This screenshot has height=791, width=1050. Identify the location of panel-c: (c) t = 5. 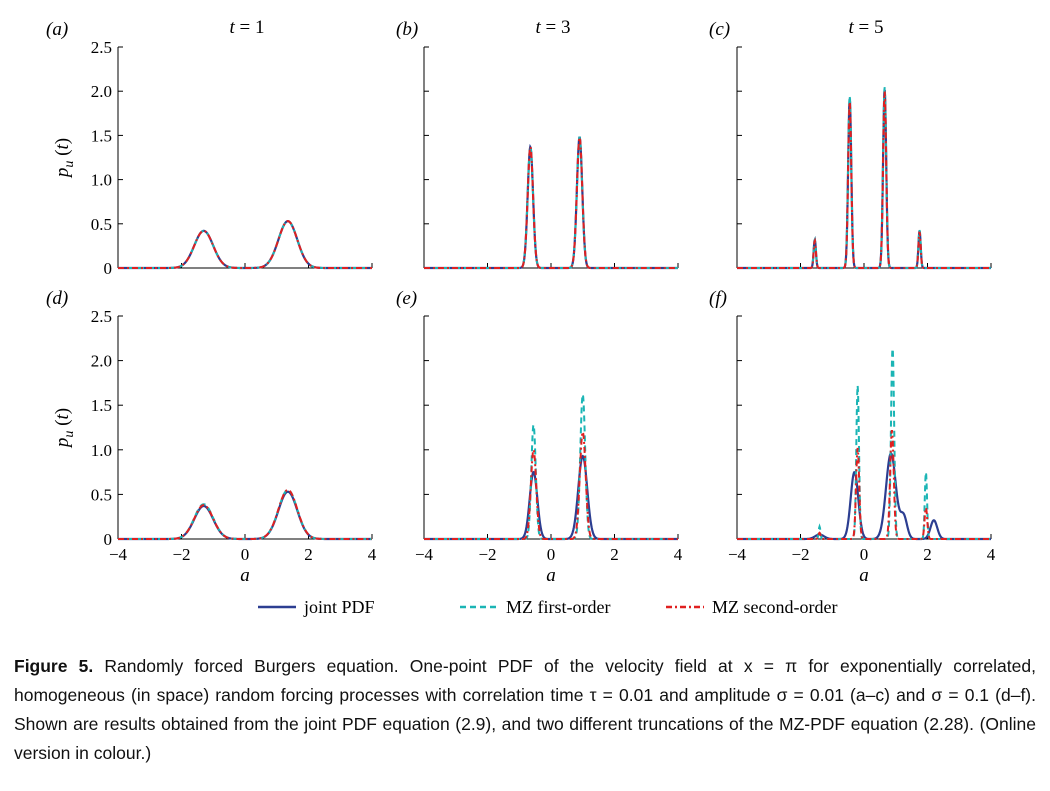
(850, 143).